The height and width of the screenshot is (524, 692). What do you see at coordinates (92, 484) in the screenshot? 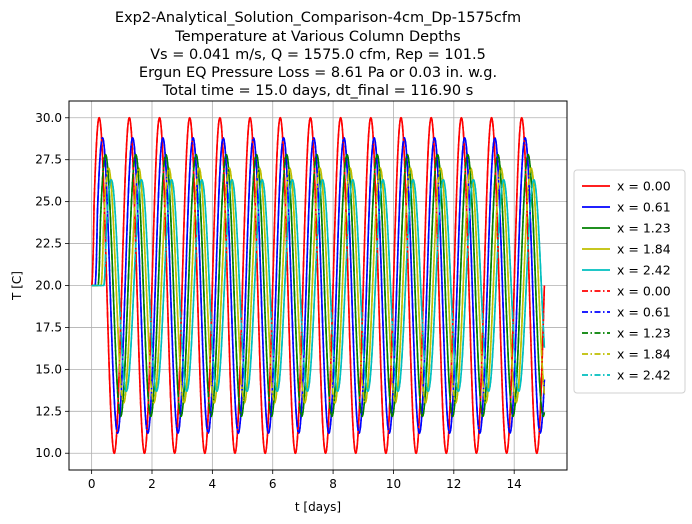
I see `x-tick-label: 0` at bounding box center [92, 484].